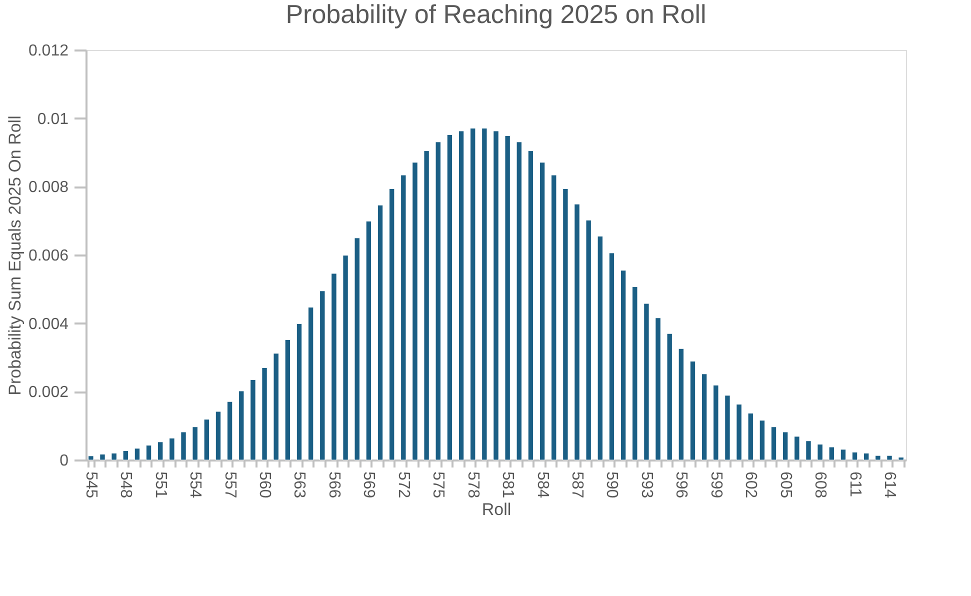 Image resolution: width=971 pixels, height=596 pixels. What do you see at coordinates (785, 485) in the screenshot?
I see `x-tick-label: 605` at bounding box center [785, 485].